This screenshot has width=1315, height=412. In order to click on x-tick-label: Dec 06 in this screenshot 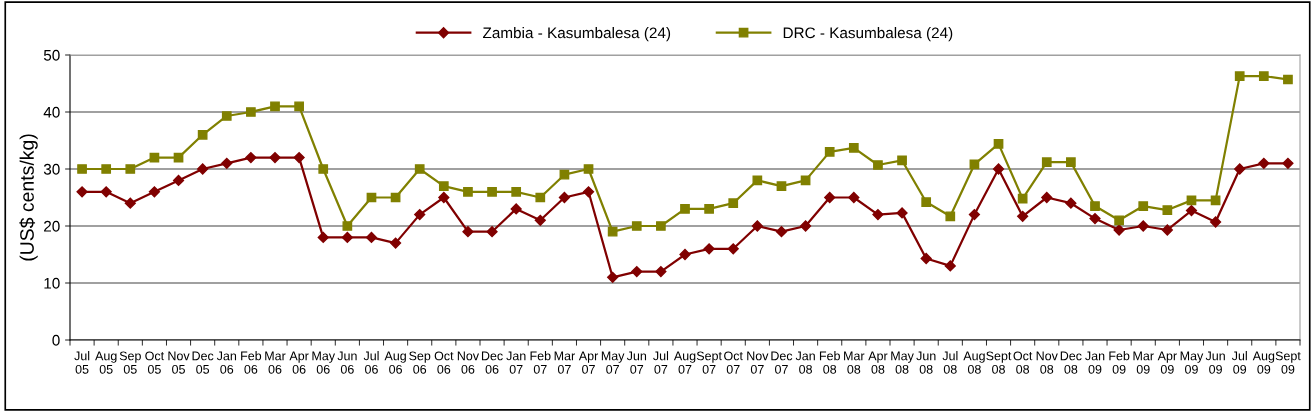, I will do `click(492, 362)`.